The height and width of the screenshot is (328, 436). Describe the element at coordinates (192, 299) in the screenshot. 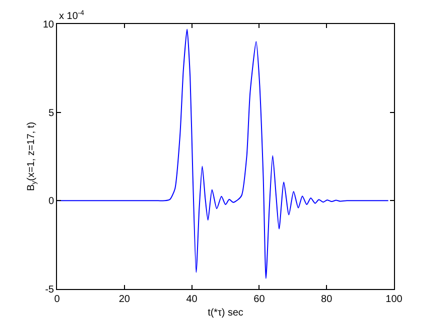

I see `x-tick-label: 40` at that location.